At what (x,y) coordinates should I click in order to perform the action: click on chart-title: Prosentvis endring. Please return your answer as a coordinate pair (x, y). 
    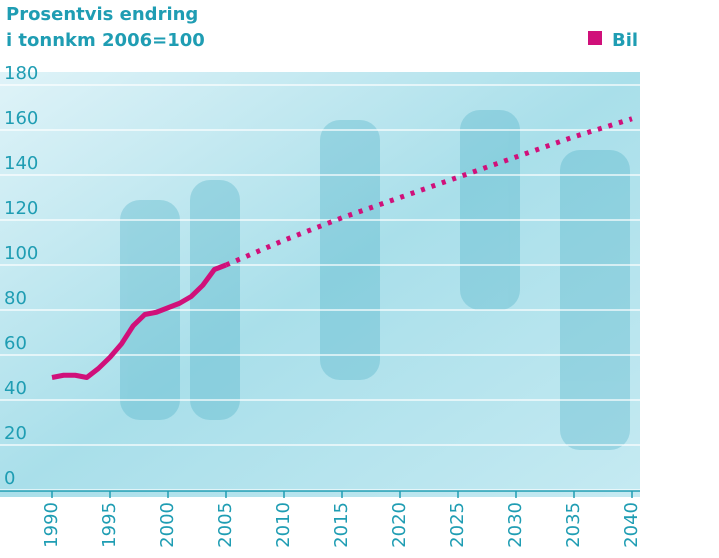
    Looking at the image, I should click on (102, 14).